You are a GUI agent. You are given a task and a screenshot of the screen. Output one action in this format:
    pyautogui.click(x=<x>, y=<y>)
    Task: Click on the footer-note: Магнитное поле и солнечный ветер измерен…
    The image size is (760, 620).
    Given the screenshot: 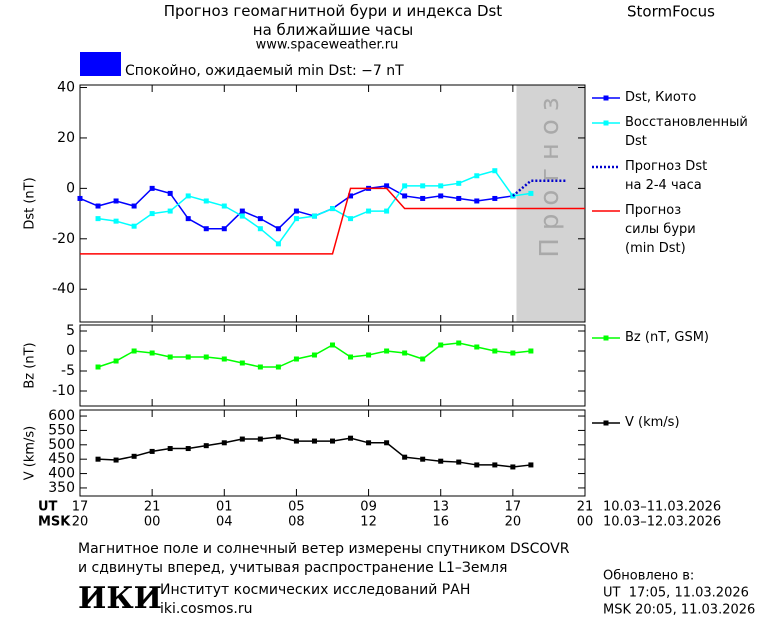 What is the action you would take?
    pyautogui.click(x=324, y=558)
    